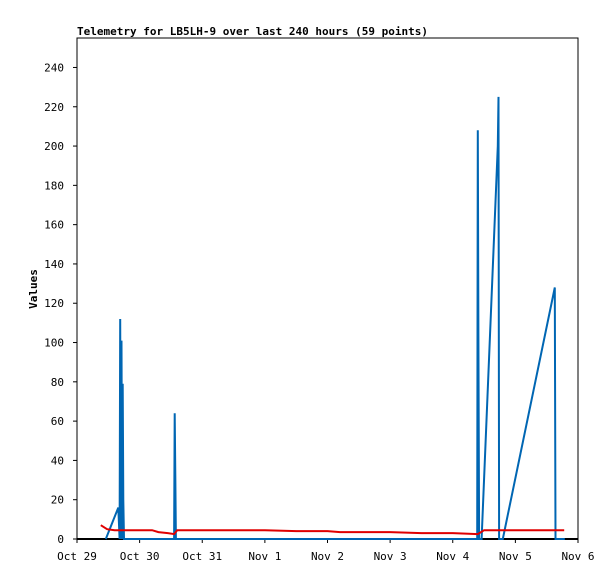 This screenshot has width=615, height=579. I want to click on y-tick-label: 100, so click(54, 343).